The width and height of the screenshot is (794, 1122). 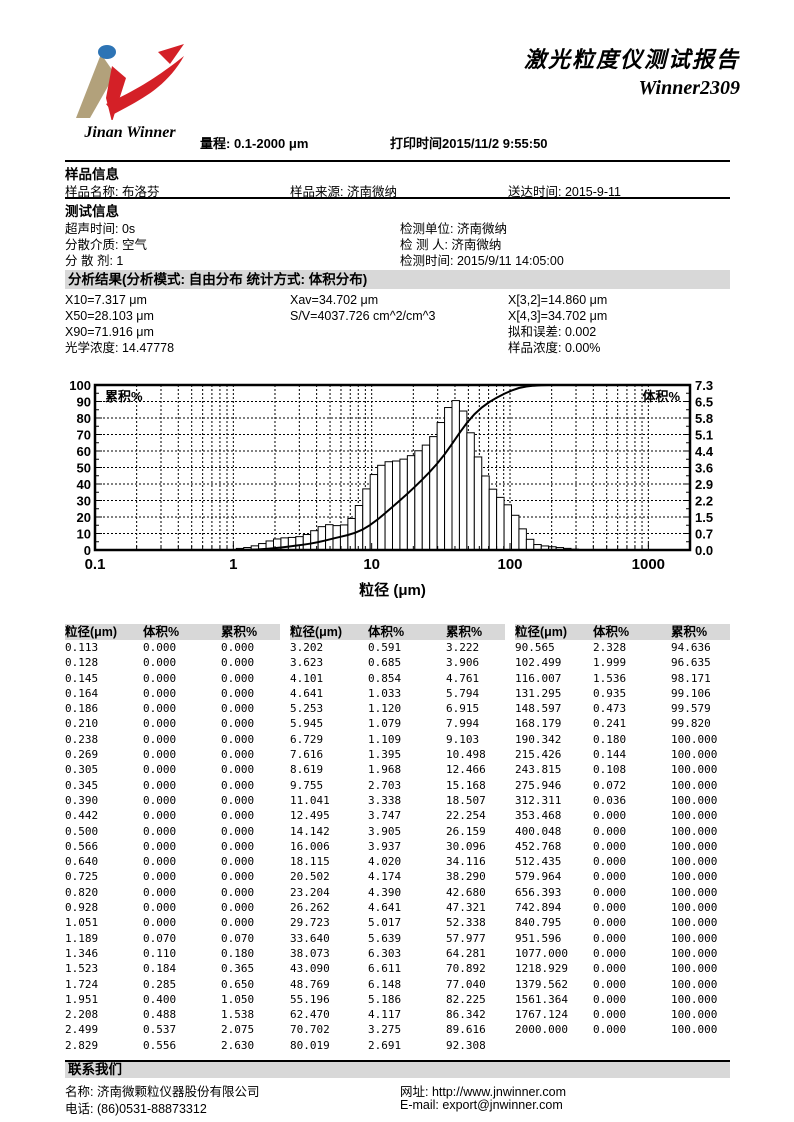 What do you see at coordinates (178, 1092) in the screenshot?
I see `contact-left-0-value: 济南微颗粒仪器股份有限公司` at bounding box center [178, 1092].